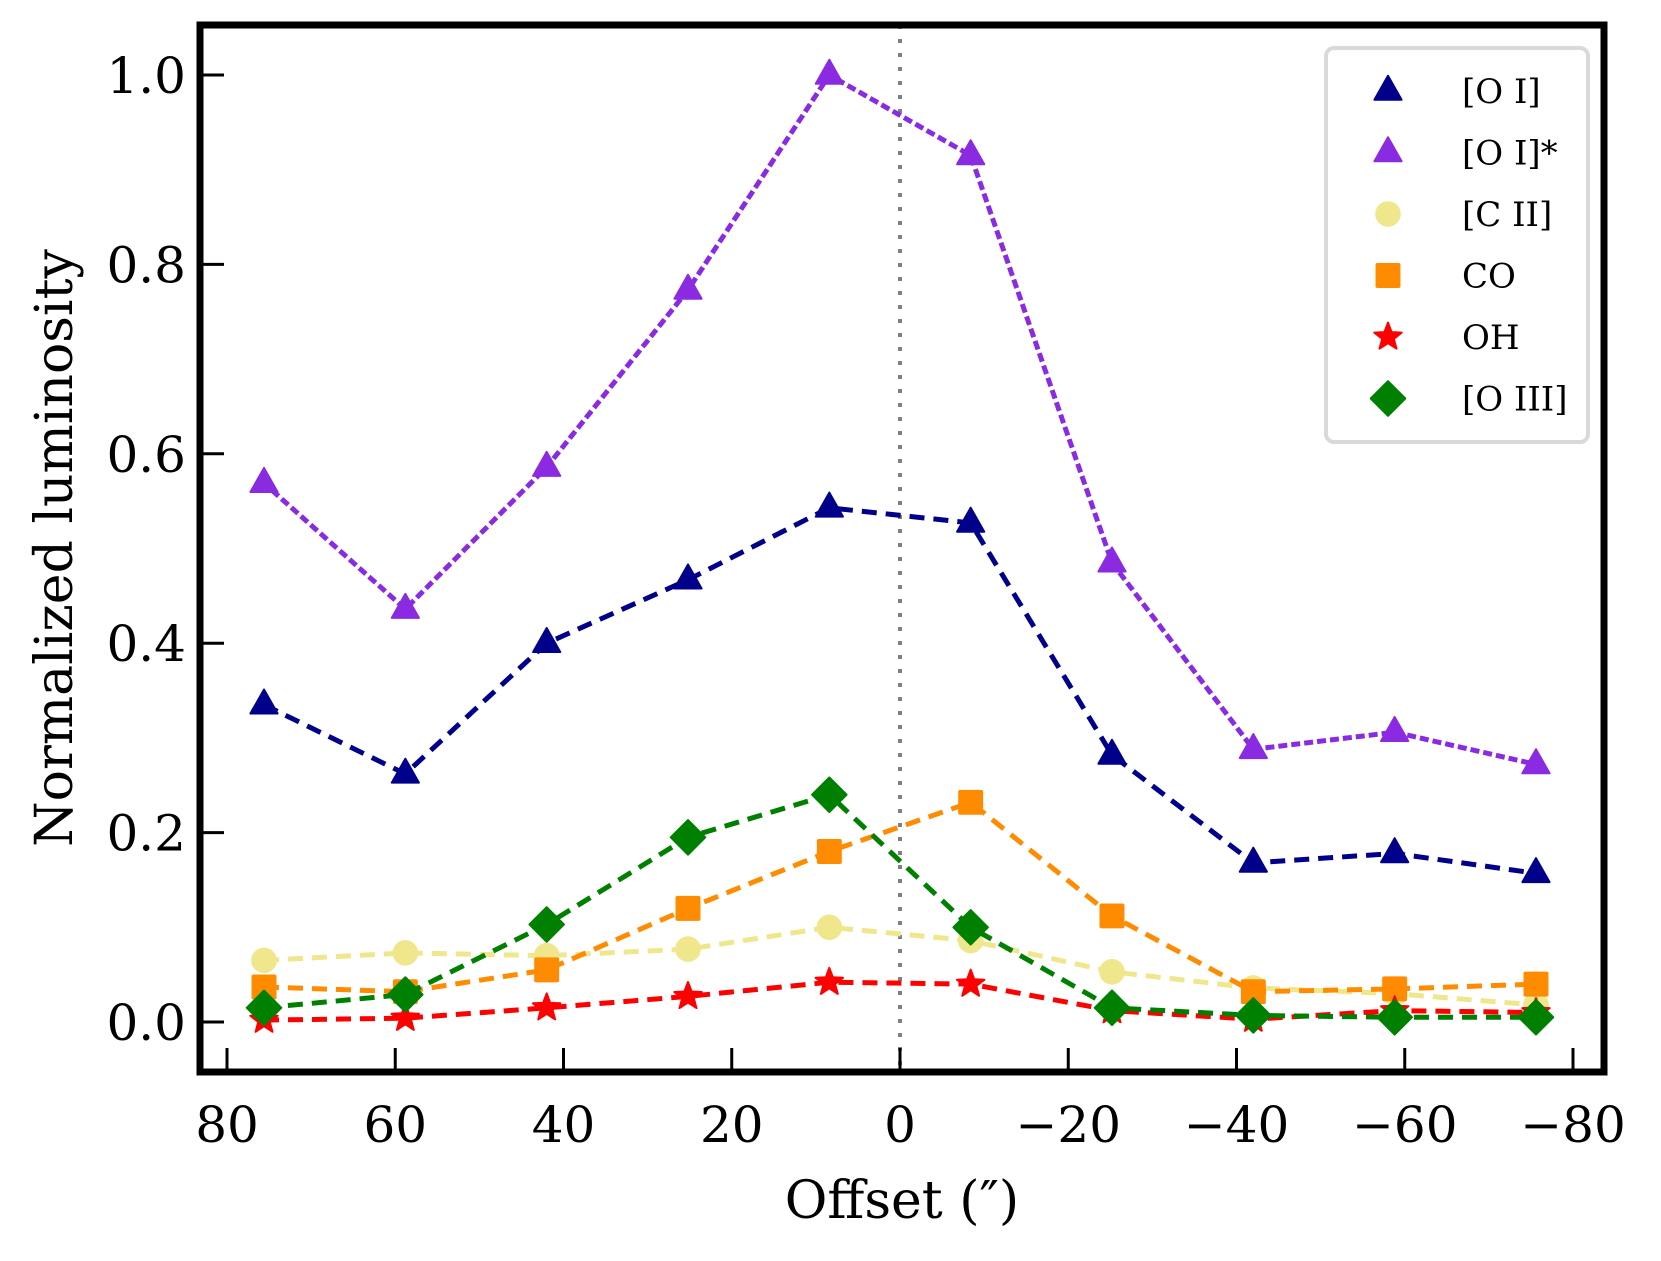 This screenshot has width=1661, height=1261. What do you see at coordinates (146, 455) in the screenshot?
I see `y-tick-label: 0.6` at bounding box center [146, 455].